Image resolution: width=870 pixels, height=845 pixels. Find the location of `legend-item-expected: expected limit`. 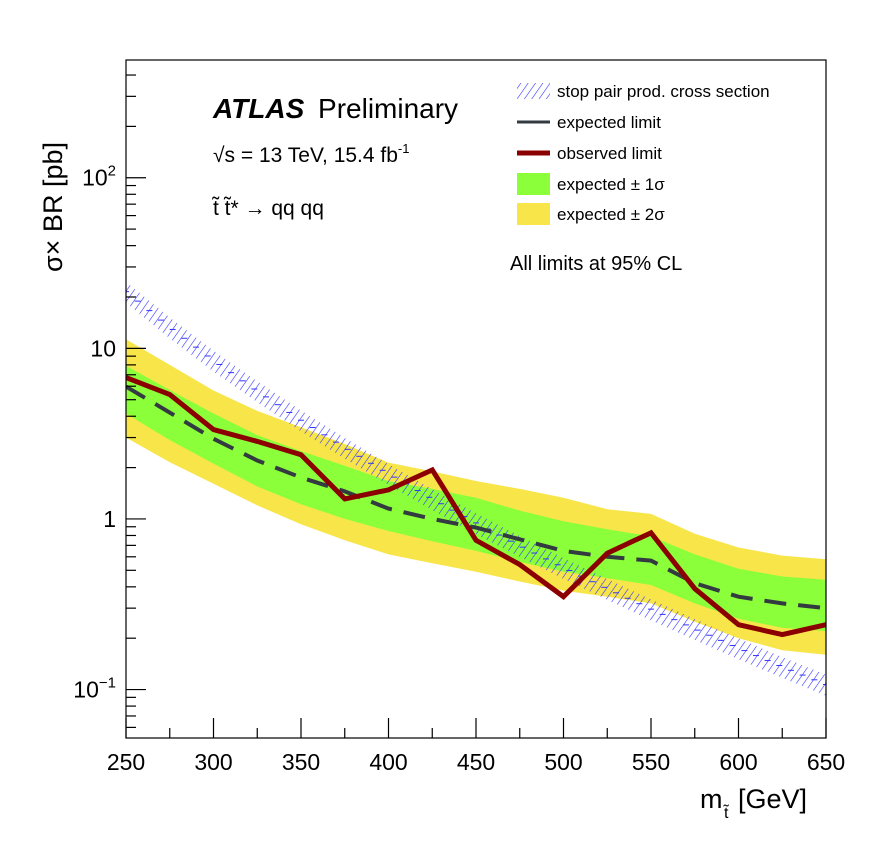

legend-item-expected: expected limit is located at coordinates (589, 122).